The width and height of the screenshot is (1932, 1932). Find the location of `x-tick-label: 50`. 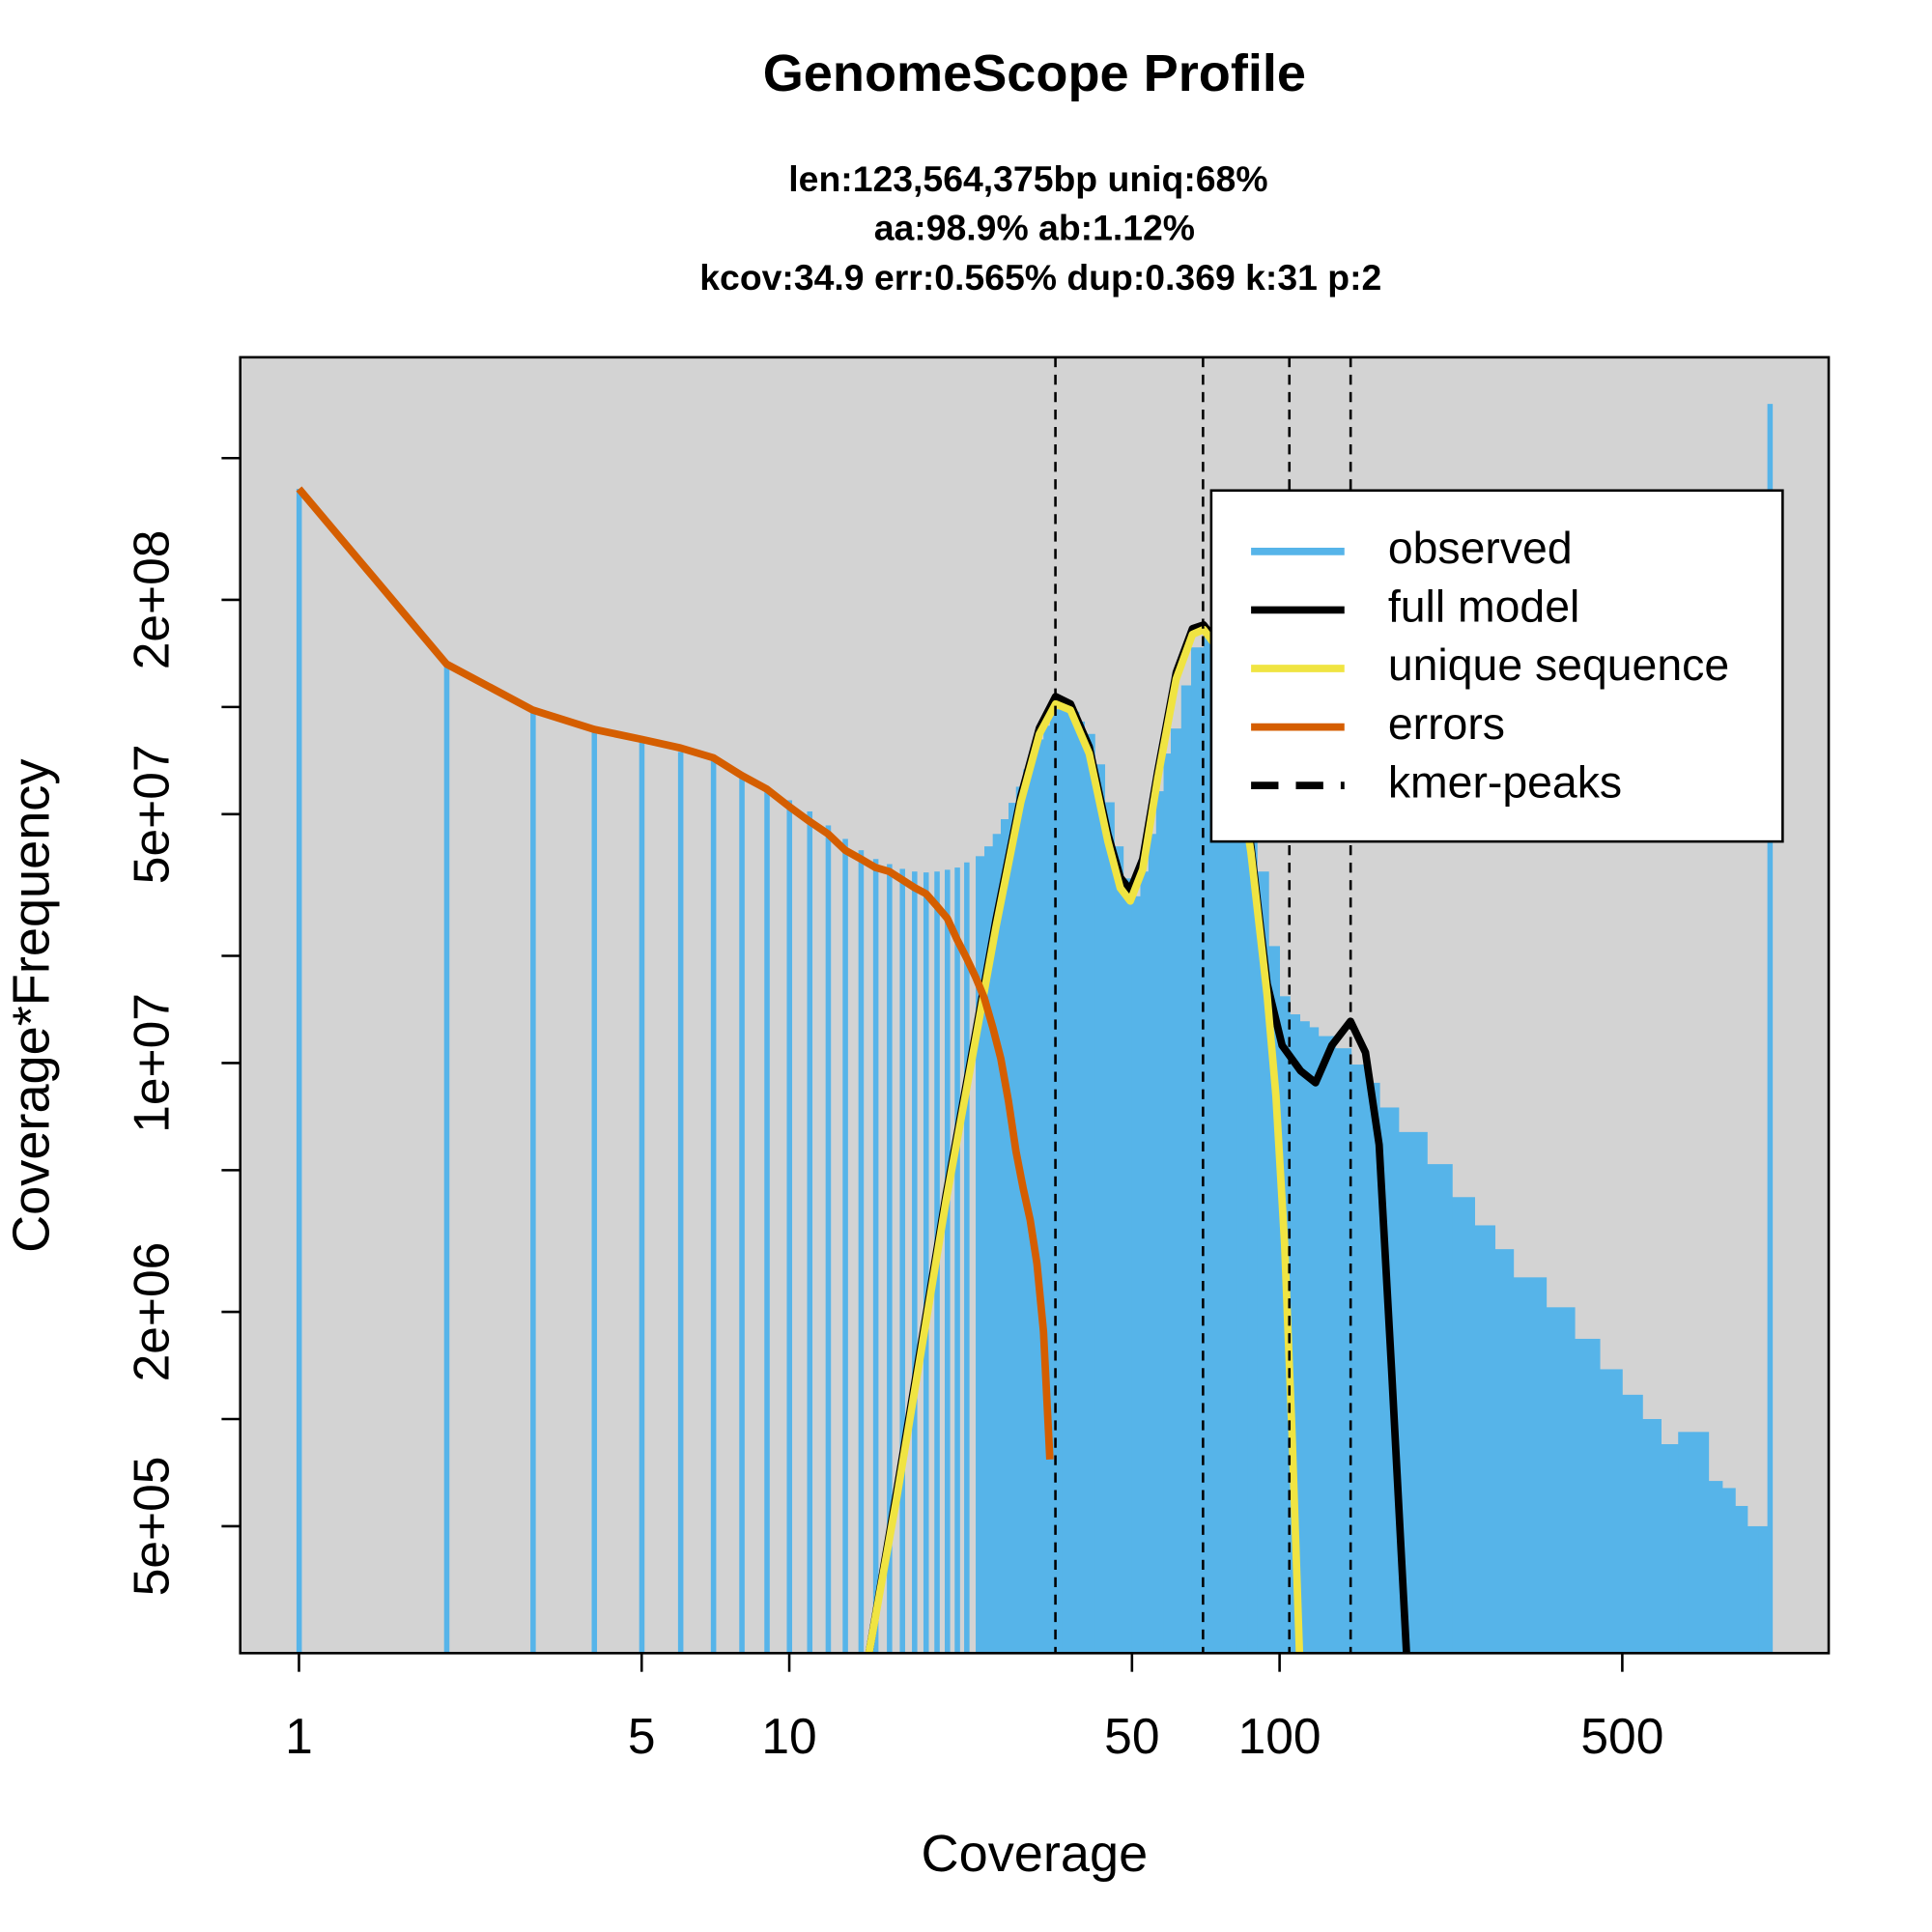

x-tick-label: 50 is located at coordinates (1131, 1736).